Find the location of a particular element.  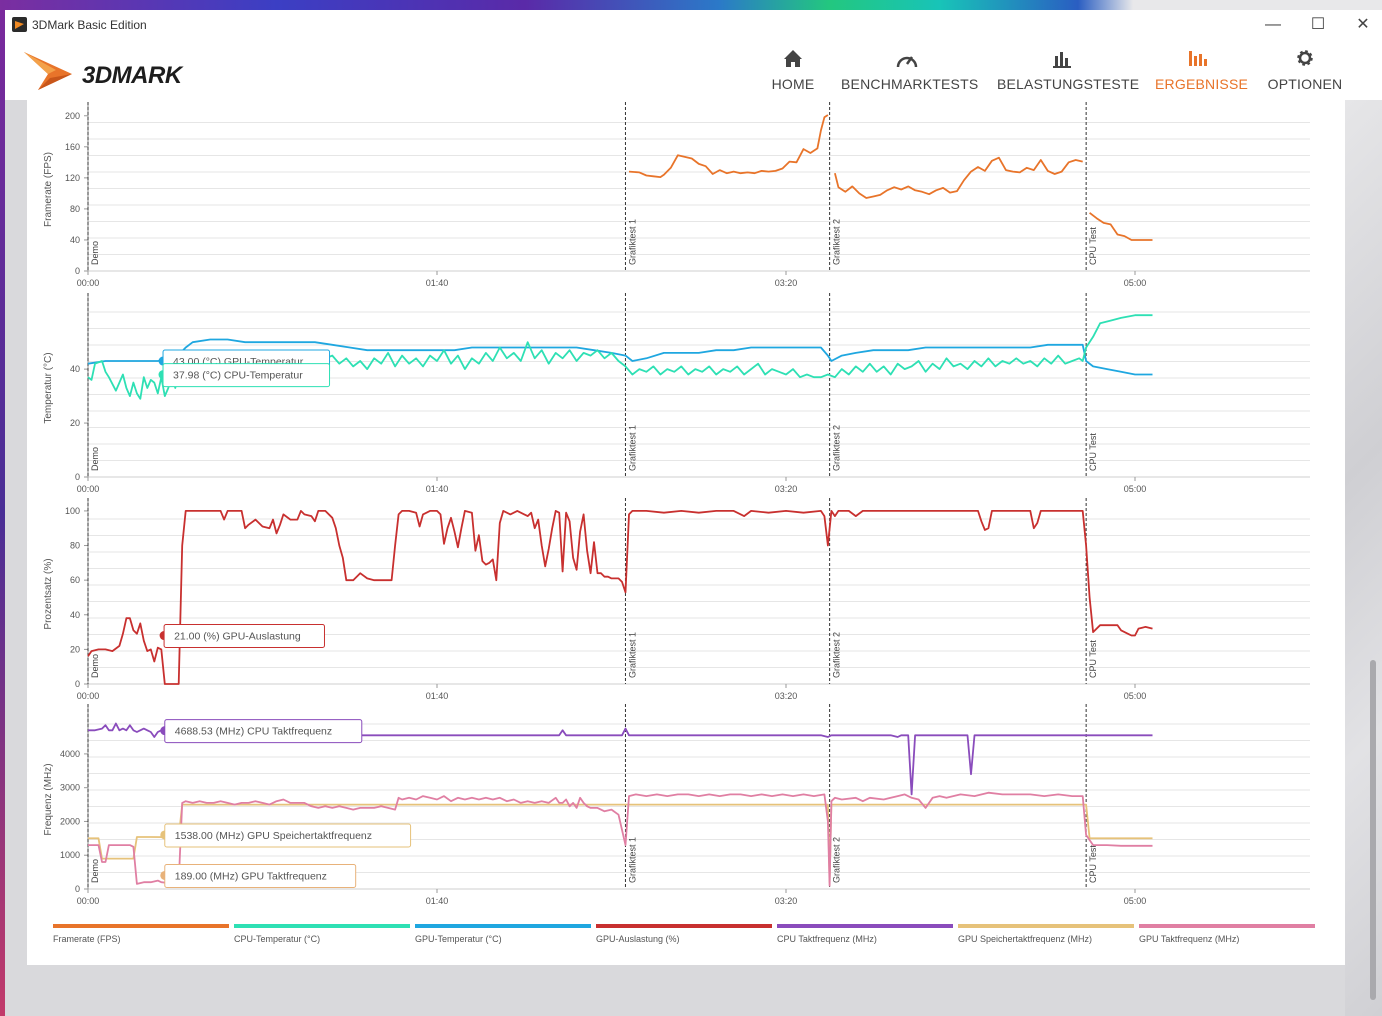

maximize-button: ☐ is located at coordinates (1318, 24).